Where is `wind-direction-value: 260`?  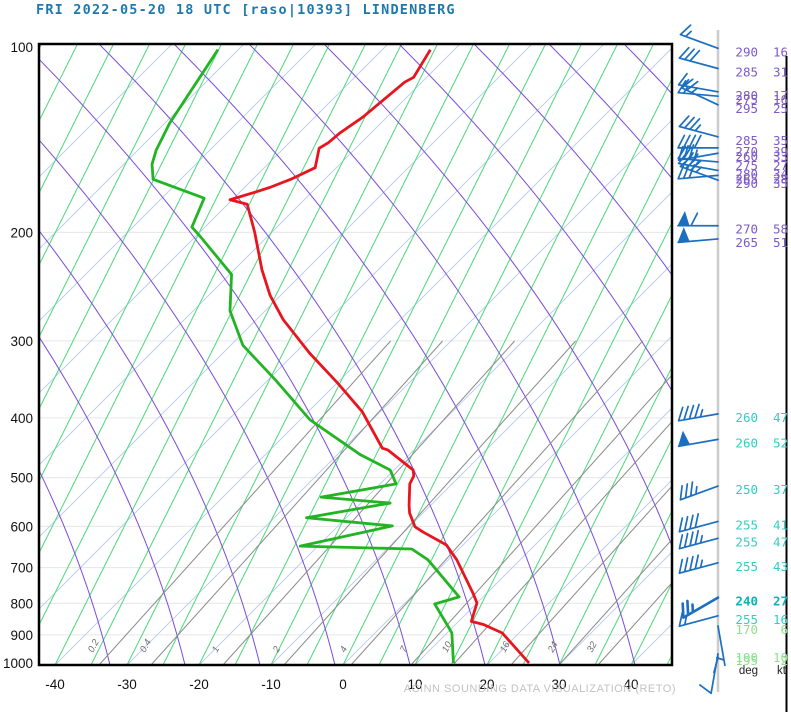 wind-direction-value: 260 is located at coordinates (746, 417).